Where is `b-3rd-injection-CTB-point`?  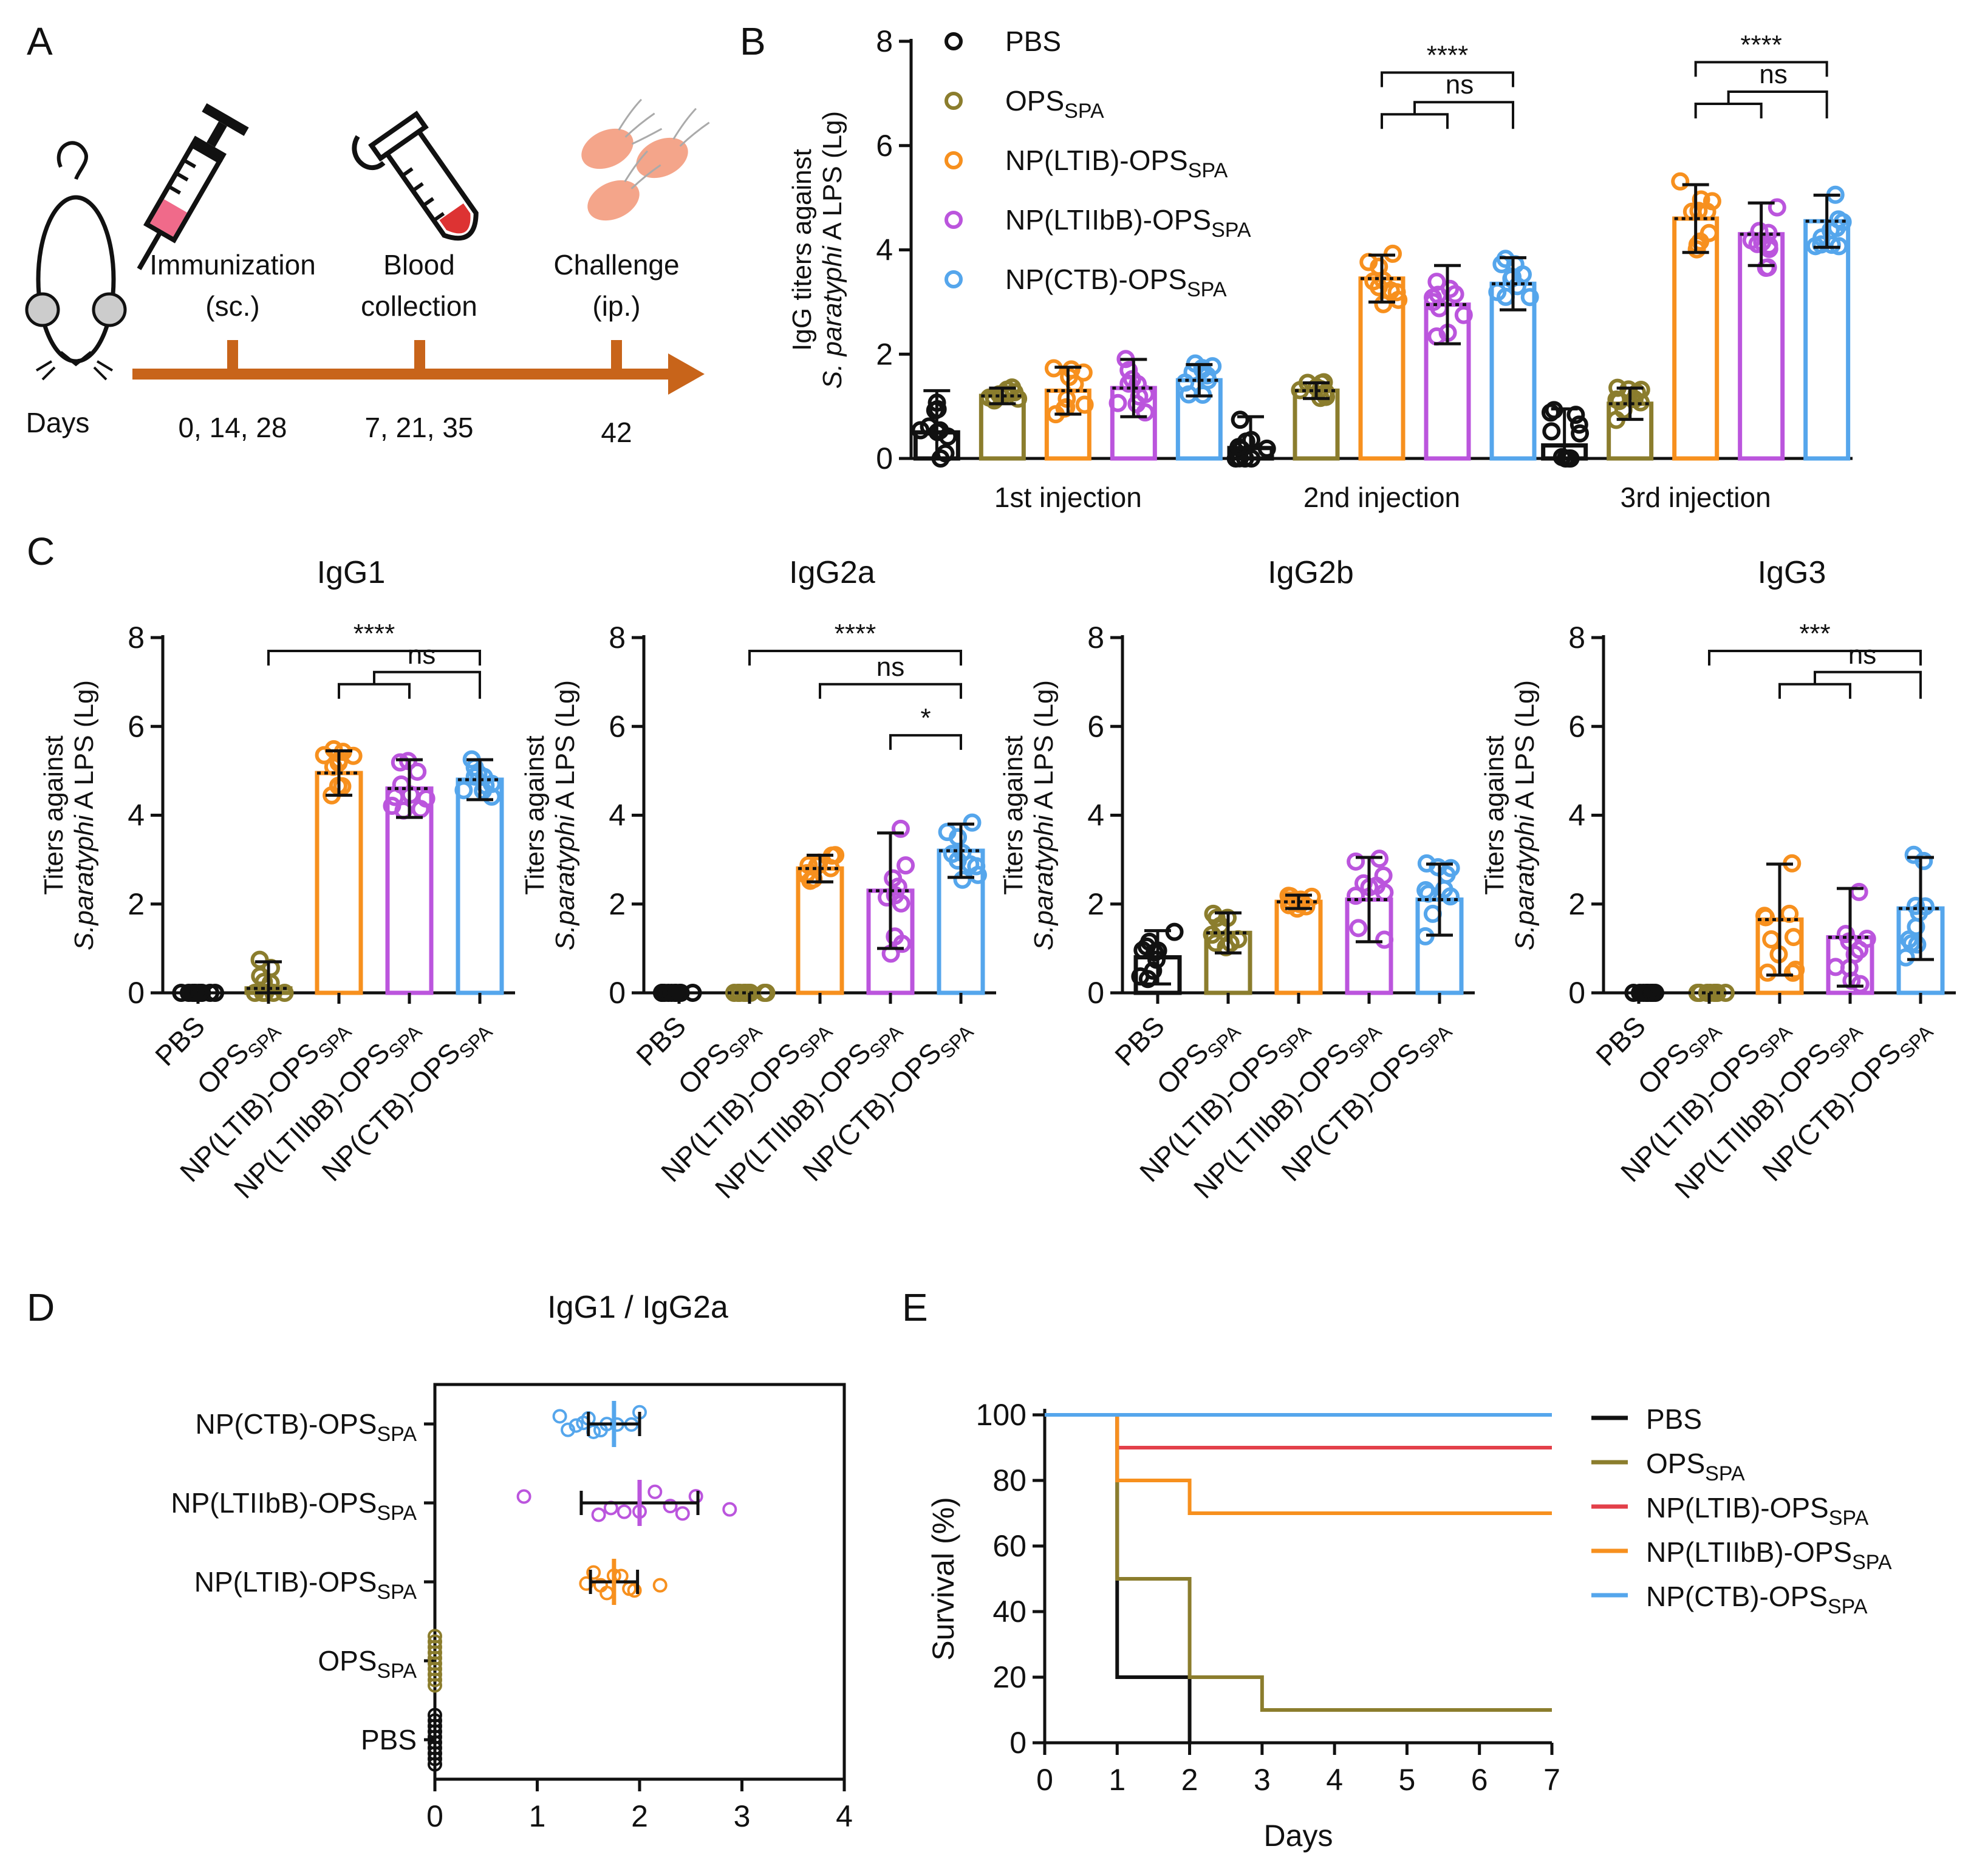
b-3rd-injection-CTB-point is located at coordinates (1822, 244).